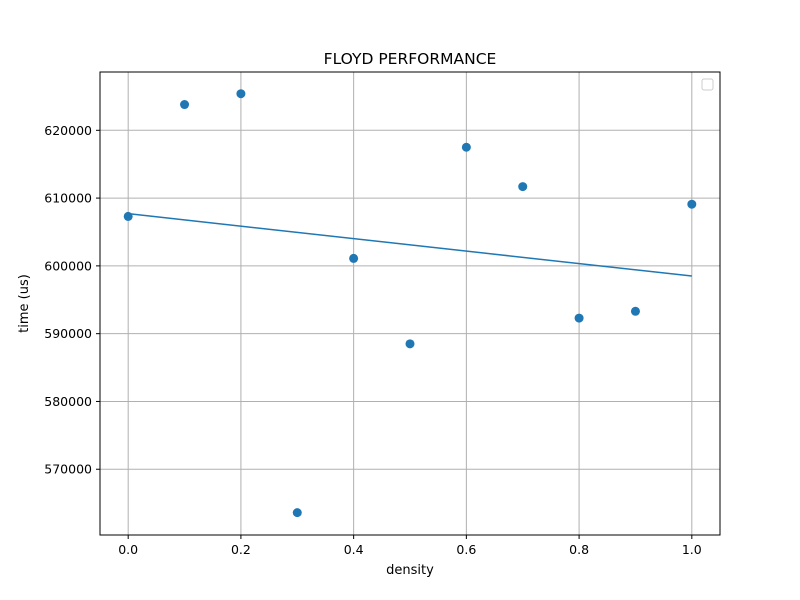  What do you see at coordinates (68, 401) in the screenshot?
I see `y-tick-label: 580000` at bounding box center [68, 401].